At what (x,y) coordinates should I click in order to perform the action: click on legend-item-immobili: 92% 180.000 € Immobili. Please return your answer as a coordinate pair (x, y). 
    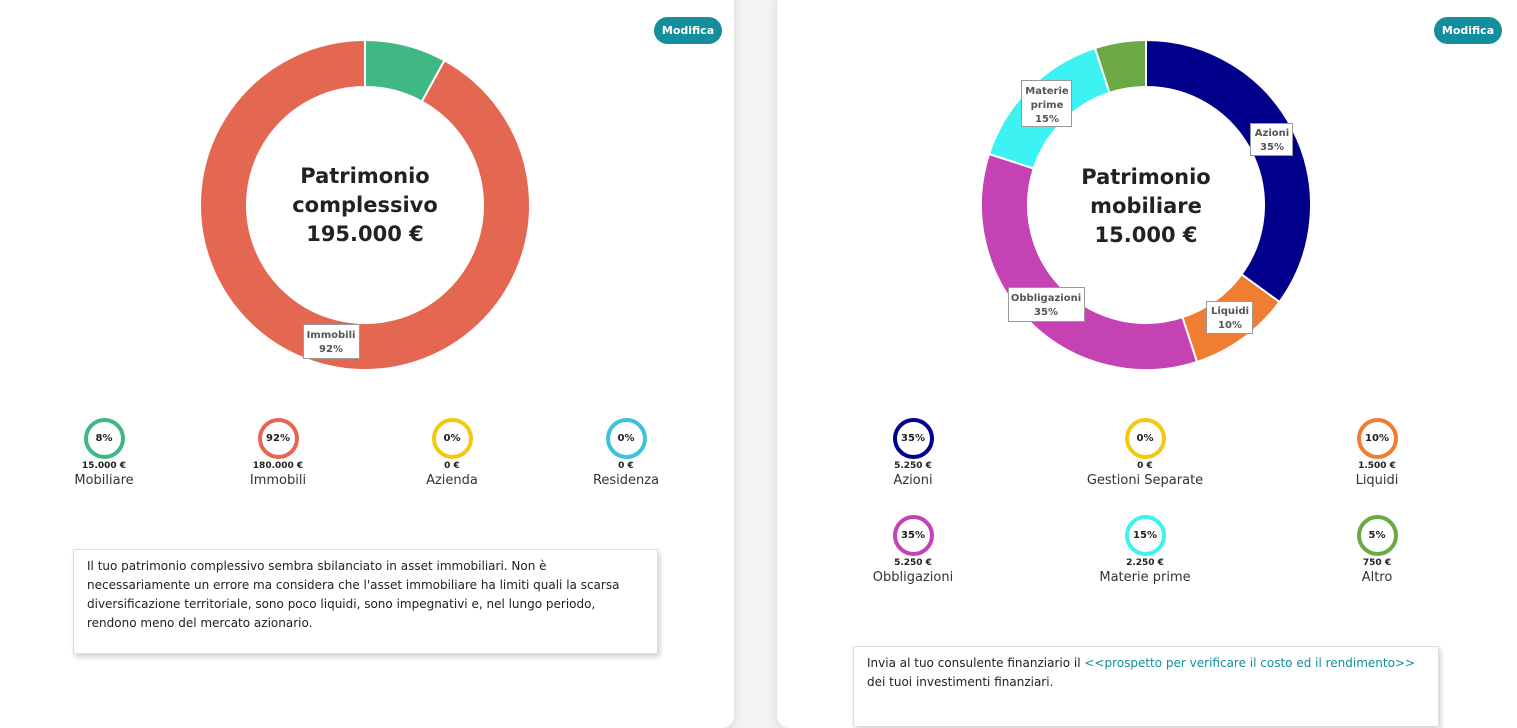
    Looking at the image, I should click on (278, 454).